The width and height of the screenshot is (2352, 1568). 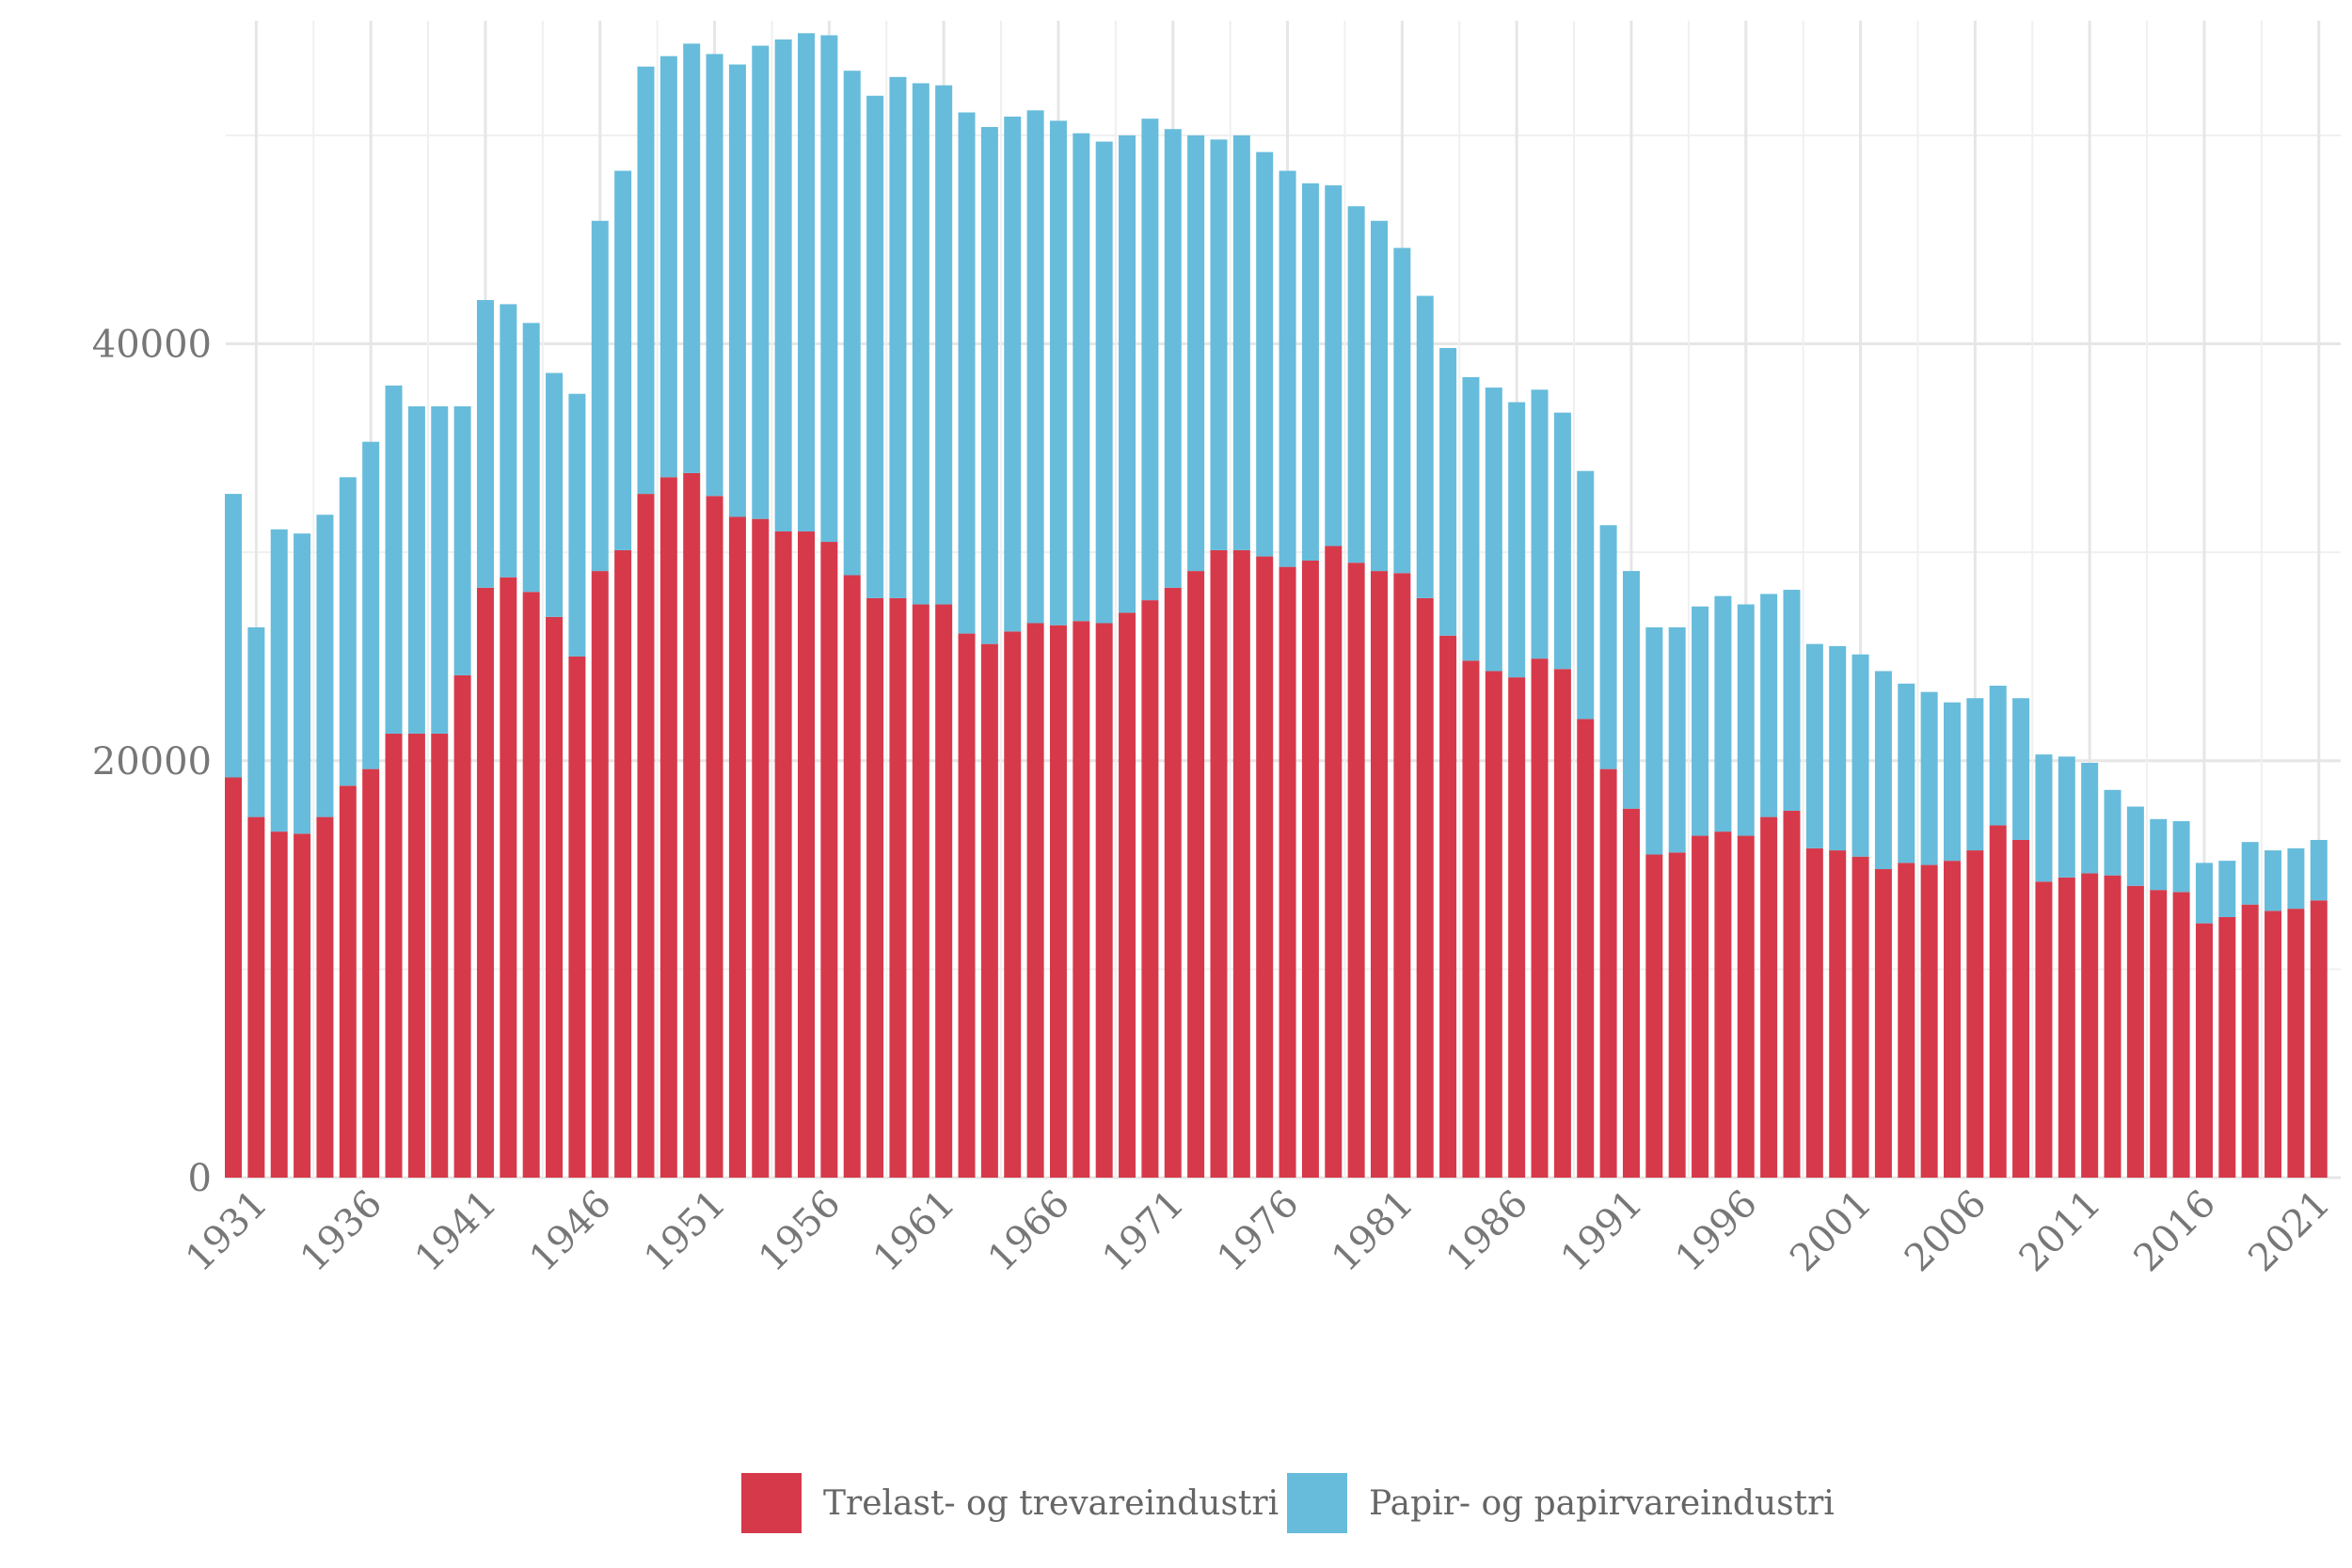 I want to click on bar-trelast-1957, so click(x=852, y=876).